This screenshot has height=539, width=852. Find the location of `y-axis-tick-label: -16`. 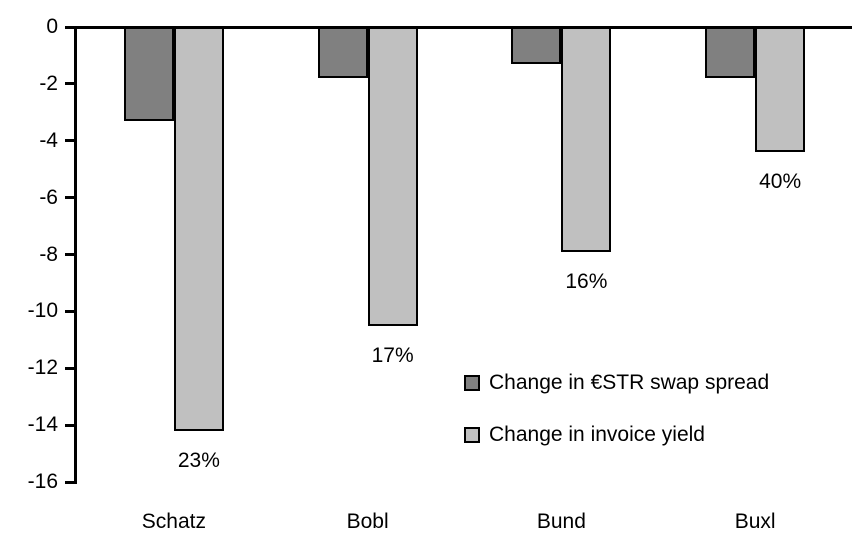

y-axis-tick-label: -16 is located at coordinates (42, 482).